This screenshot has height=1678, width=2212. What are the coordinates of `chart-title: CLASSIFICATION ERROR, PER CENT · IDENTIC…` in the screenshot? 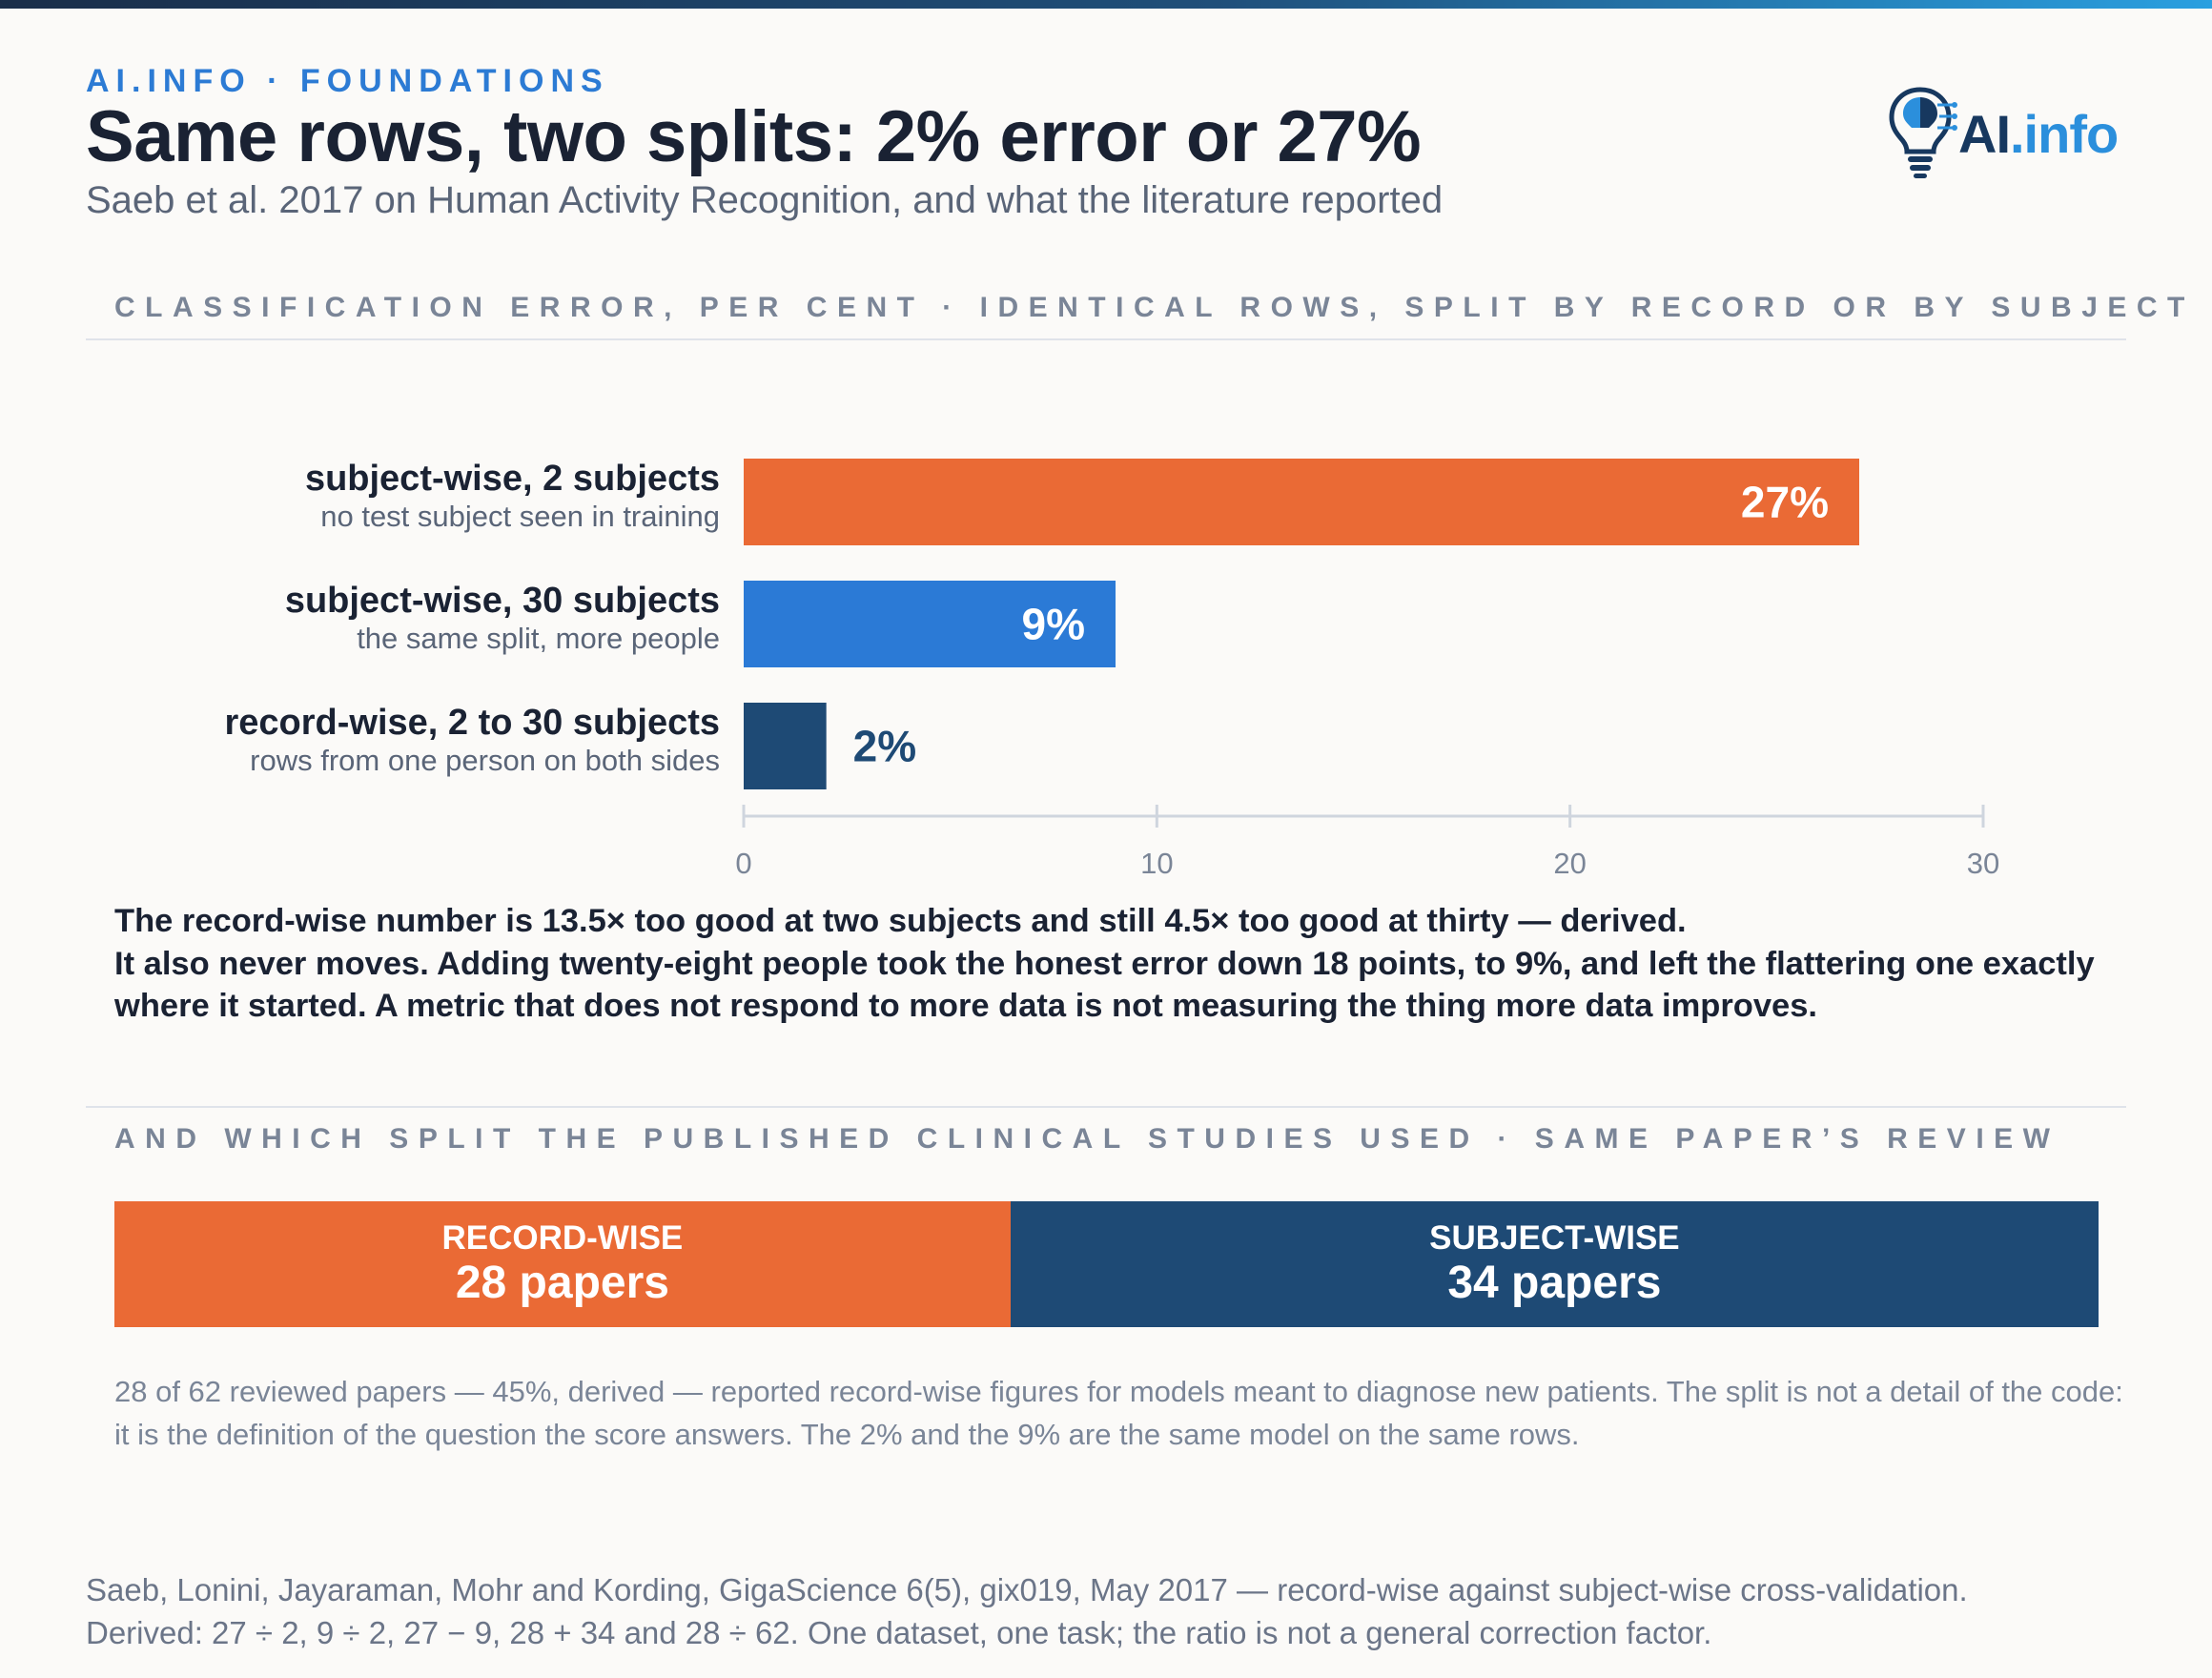 It's located at (1154, 307).